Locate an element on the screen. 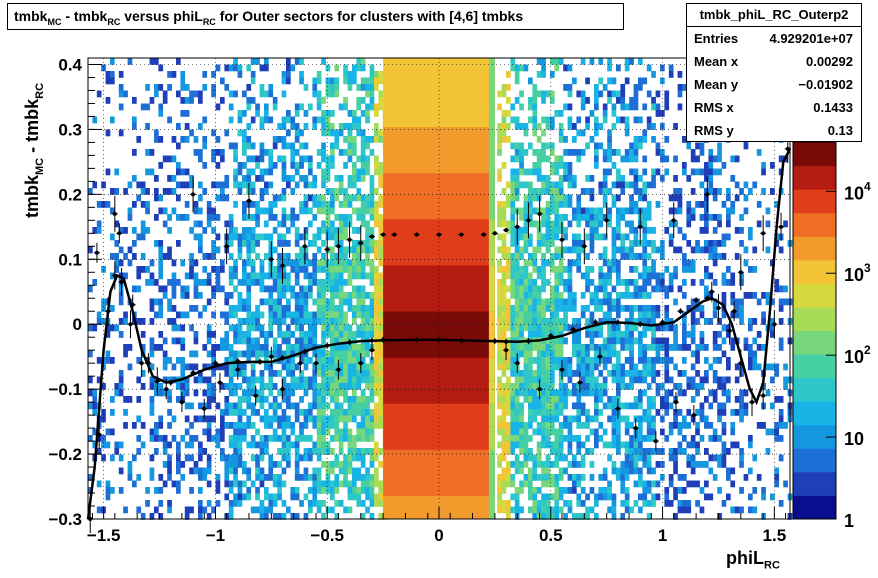 Image resolution: width=878 pixels, height=578 pixels. profile-lower-point is located at coordinates (751, 402).